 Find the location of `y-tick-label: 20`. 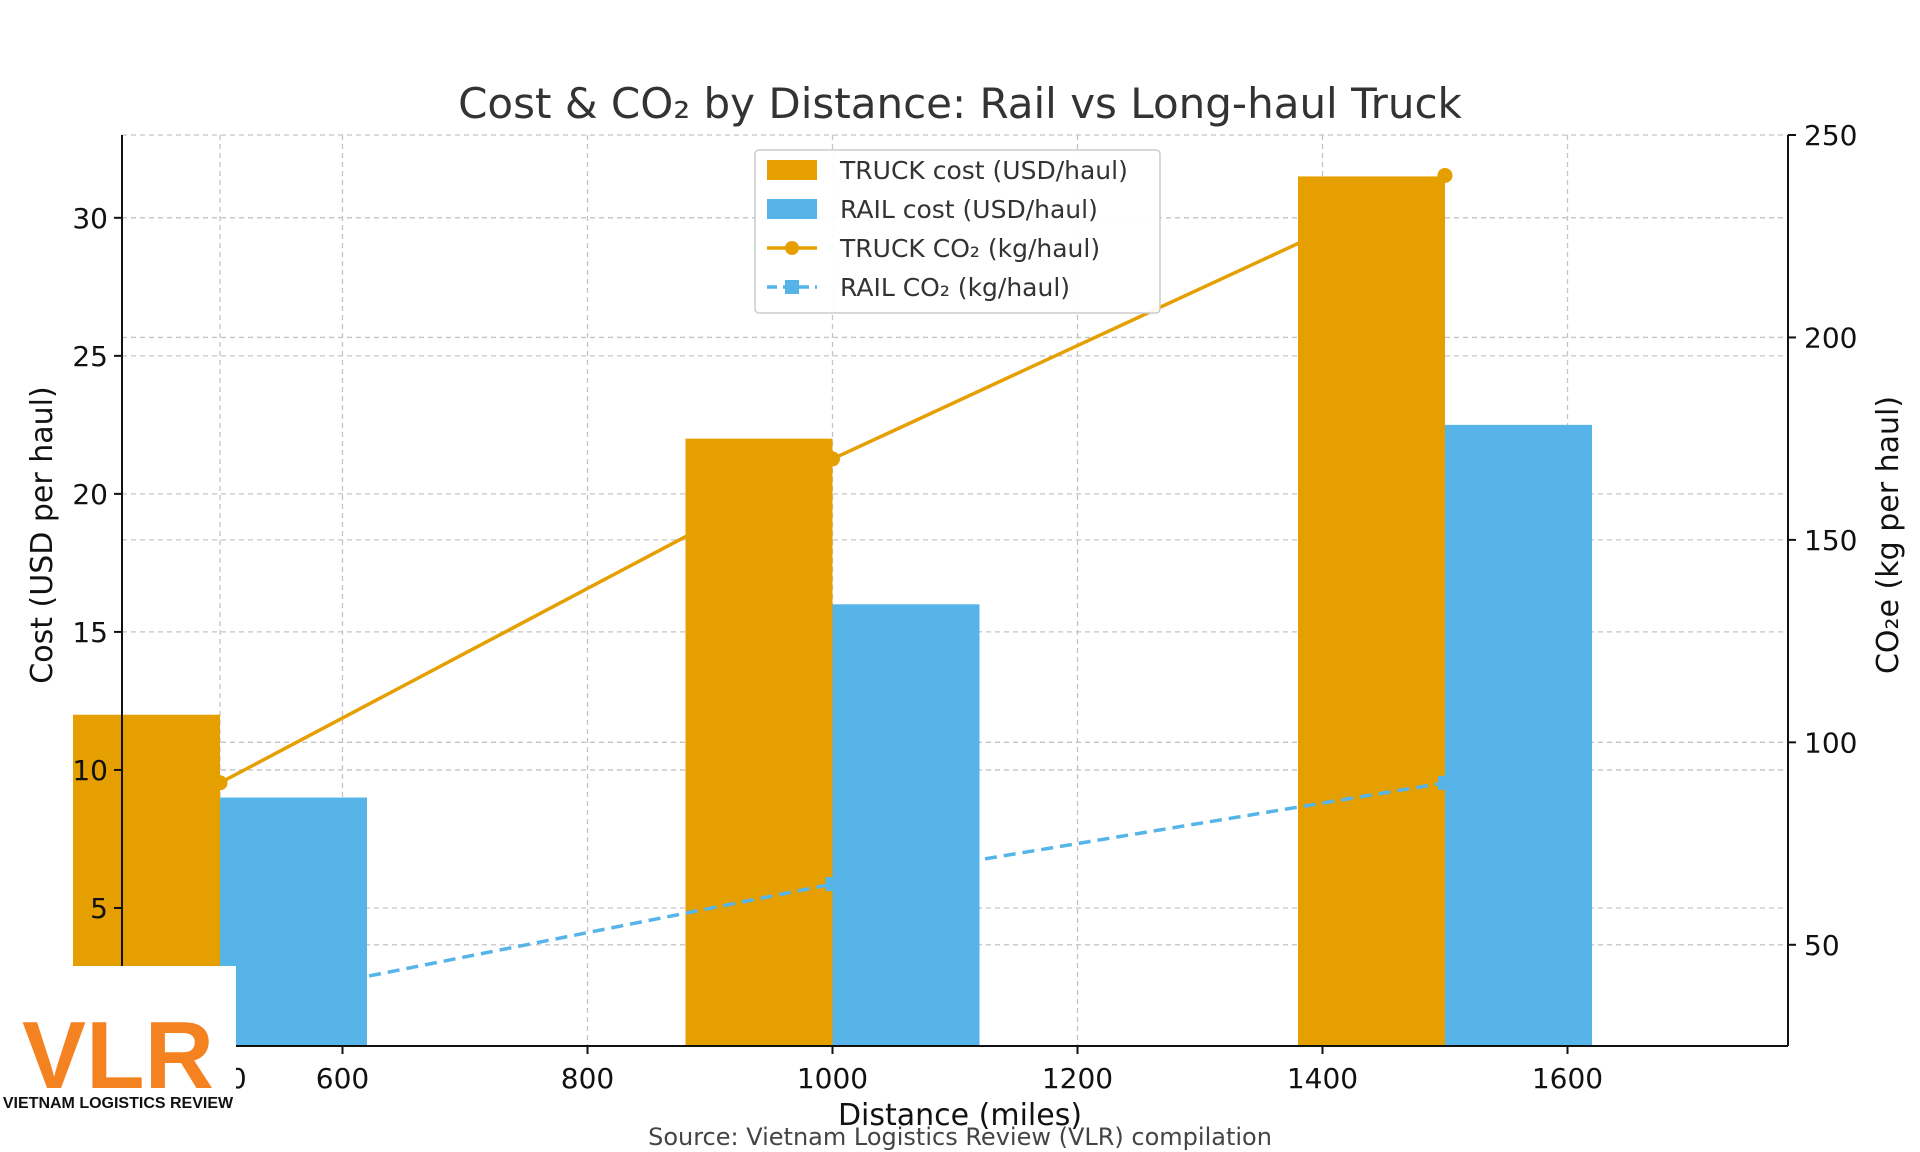

y-tick-label: 20 is located at coordinates (90, 494).